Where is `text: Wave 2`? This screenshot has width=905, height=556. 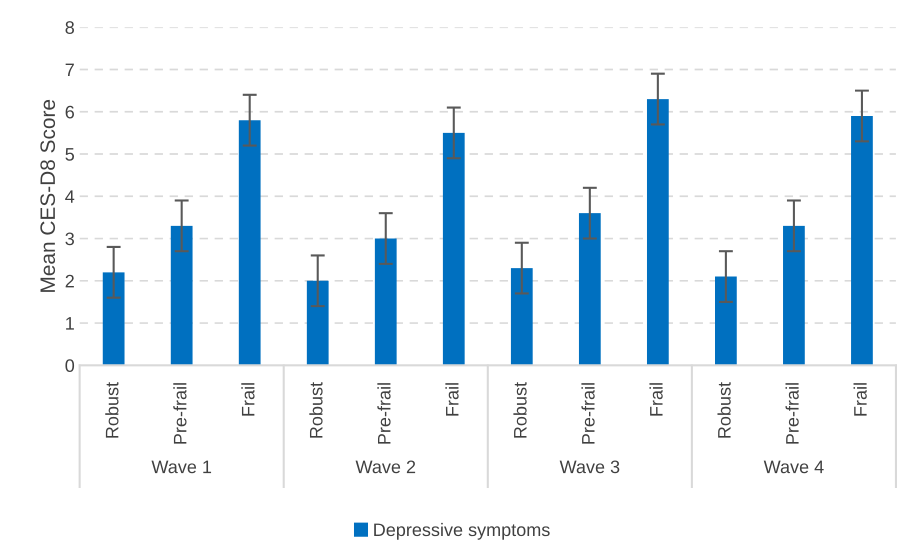 text: Wave 2 is located at coordinates (386, 467).